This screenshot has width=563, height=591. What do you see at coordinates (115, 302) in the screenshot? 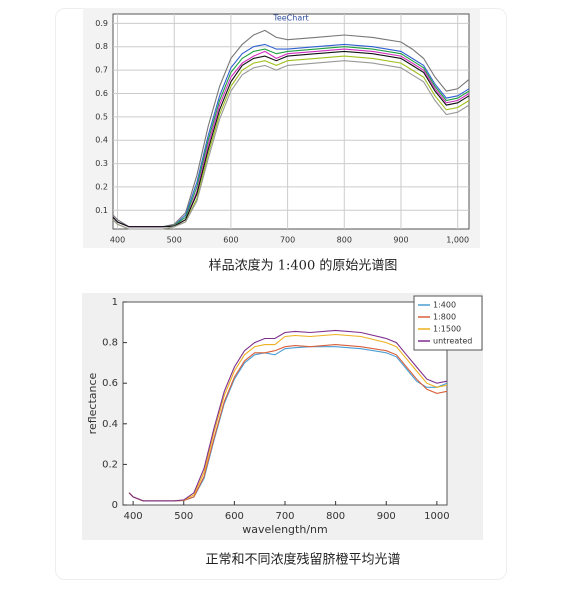
I see `y-tick-label: 1` at bounding box center [115, 302].